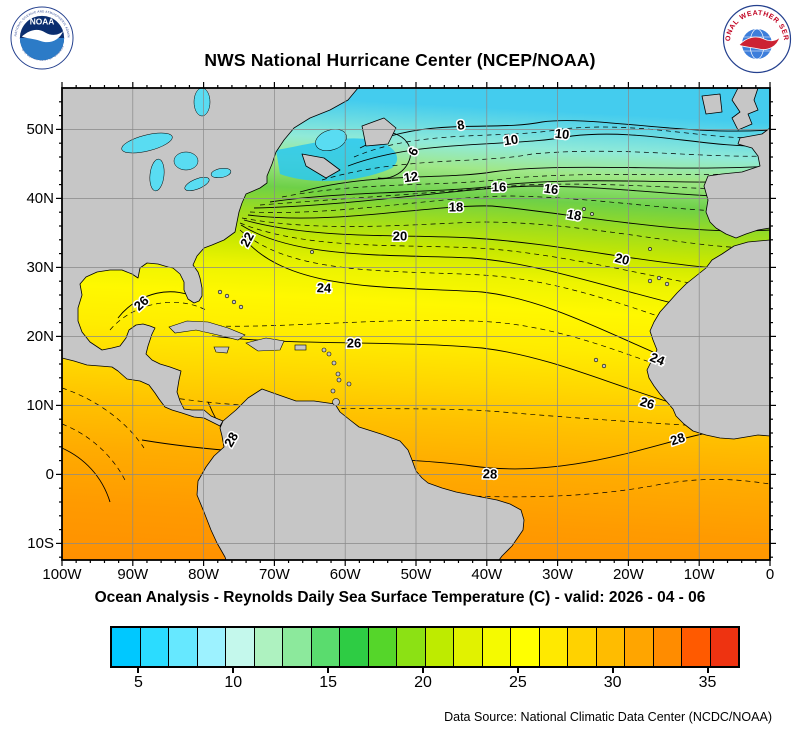  Describe the element at coordinates (745, 109) in the screenshot. I see `land-britain` at that location.